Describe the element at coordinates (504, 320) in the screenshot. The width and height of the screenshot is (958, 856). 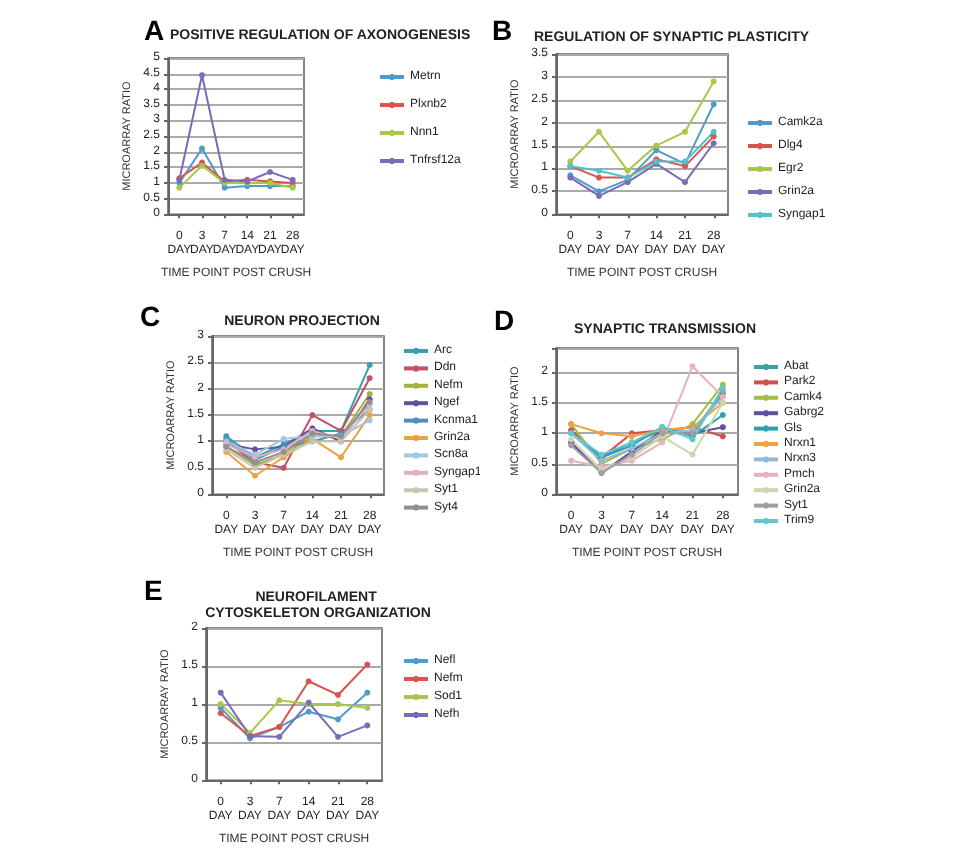
I see `text: D` at that location.